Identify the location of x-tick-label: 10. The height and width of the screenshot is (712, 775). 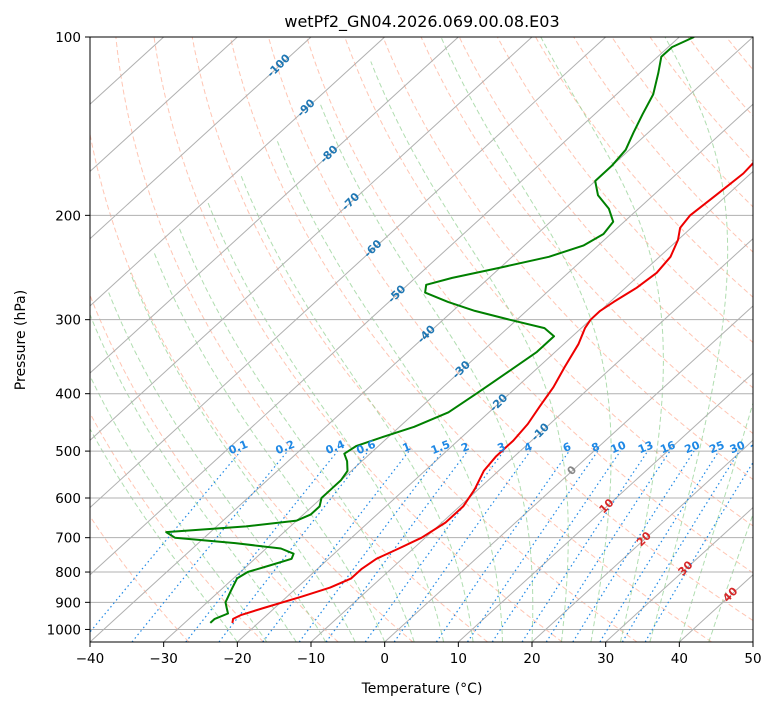
(458, 659).